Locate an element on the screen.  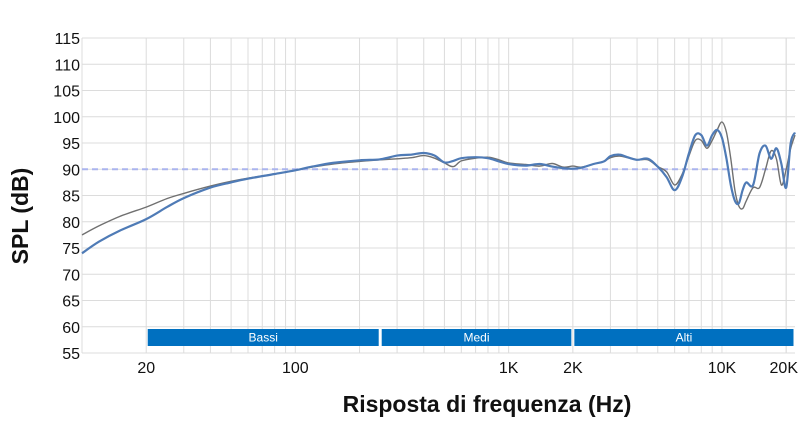
y-tick-label: 110 is located at coordinates (67, 65).